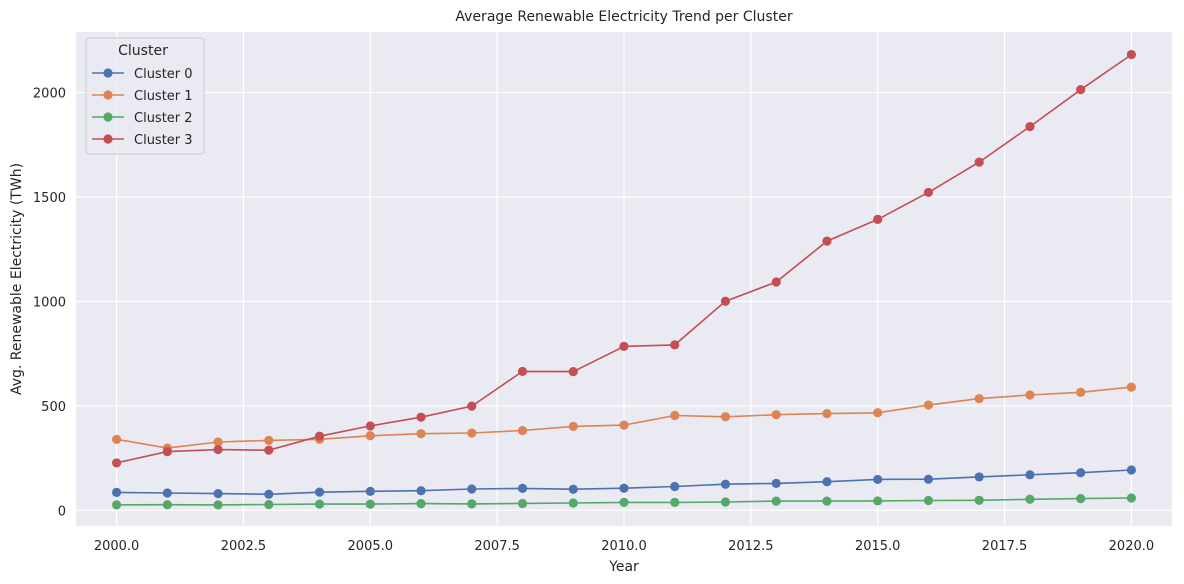 Image resolution: width=1184 pixels, height=584 pixels. What do you see at coordinates (163, 118) in the screenshot?
I see `legend-label: Cluster 2` at bounding box center [163, 118].